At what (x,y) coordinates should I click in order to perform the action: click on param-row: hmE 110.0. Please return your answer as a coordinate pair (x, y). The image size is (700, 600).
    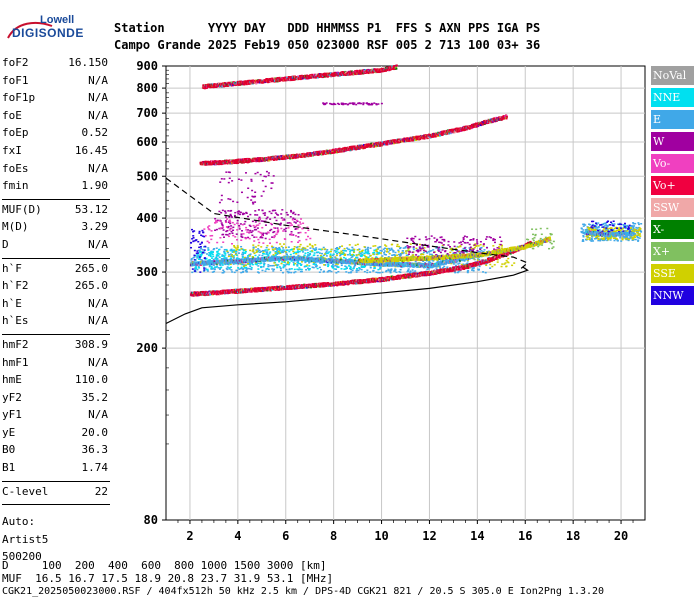
    Looking at the image, I should click on (56, 382).